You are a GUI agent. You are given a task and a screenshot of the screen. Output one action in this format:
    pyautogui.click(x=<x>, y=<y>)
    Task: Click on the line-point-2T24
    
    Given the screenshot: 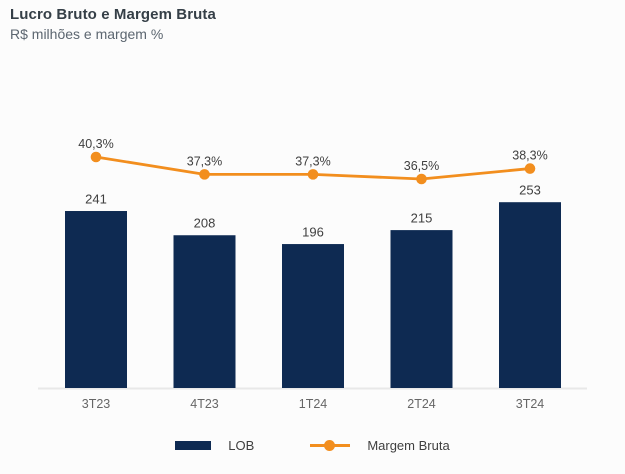 What is the action you would take?
    pyautogui.click(x=421, y=179)
    